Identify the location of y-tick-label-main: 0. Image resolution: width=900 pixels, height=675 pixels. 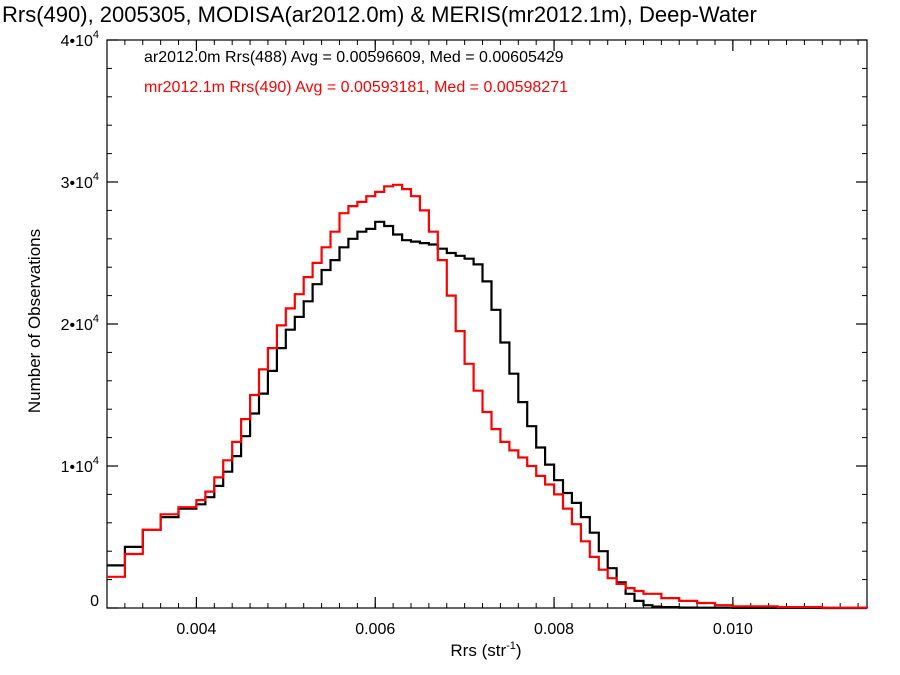
(94, 601).